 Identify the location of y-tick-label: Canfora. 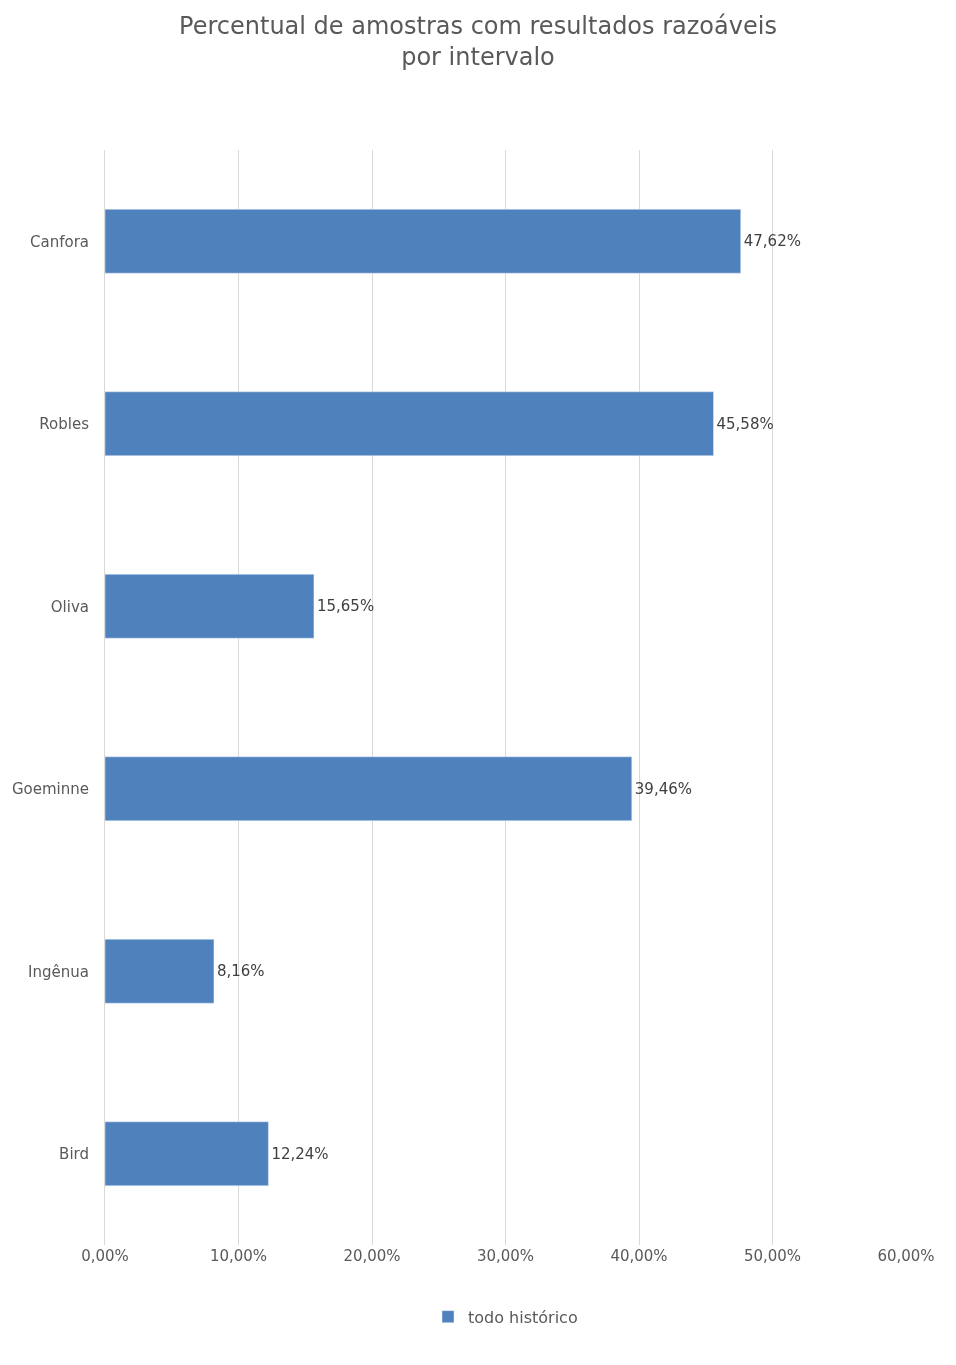
(59, 241).